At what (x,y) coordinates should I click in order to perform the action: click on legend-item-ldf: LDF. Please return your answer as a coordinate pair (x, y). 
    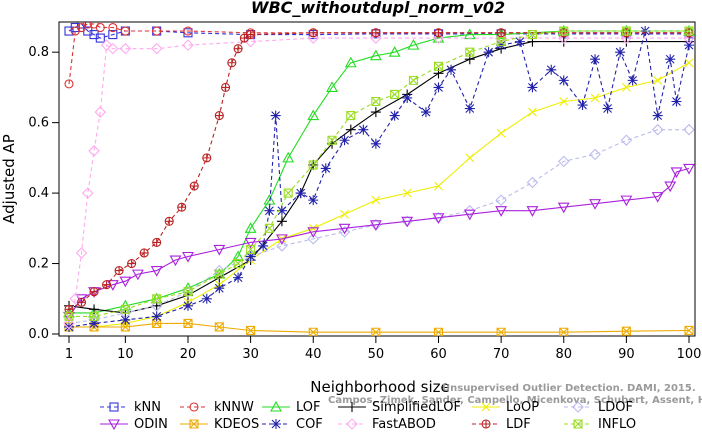
    Looking at the image, I should click on (501, 424).